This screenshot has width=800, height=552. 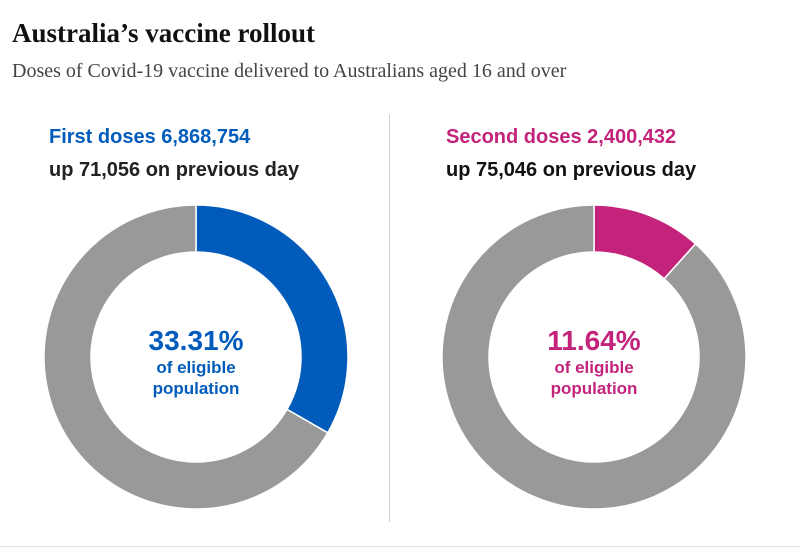 I want to click on second-doses-percent: 11.64%, so click(x=594, y=340).